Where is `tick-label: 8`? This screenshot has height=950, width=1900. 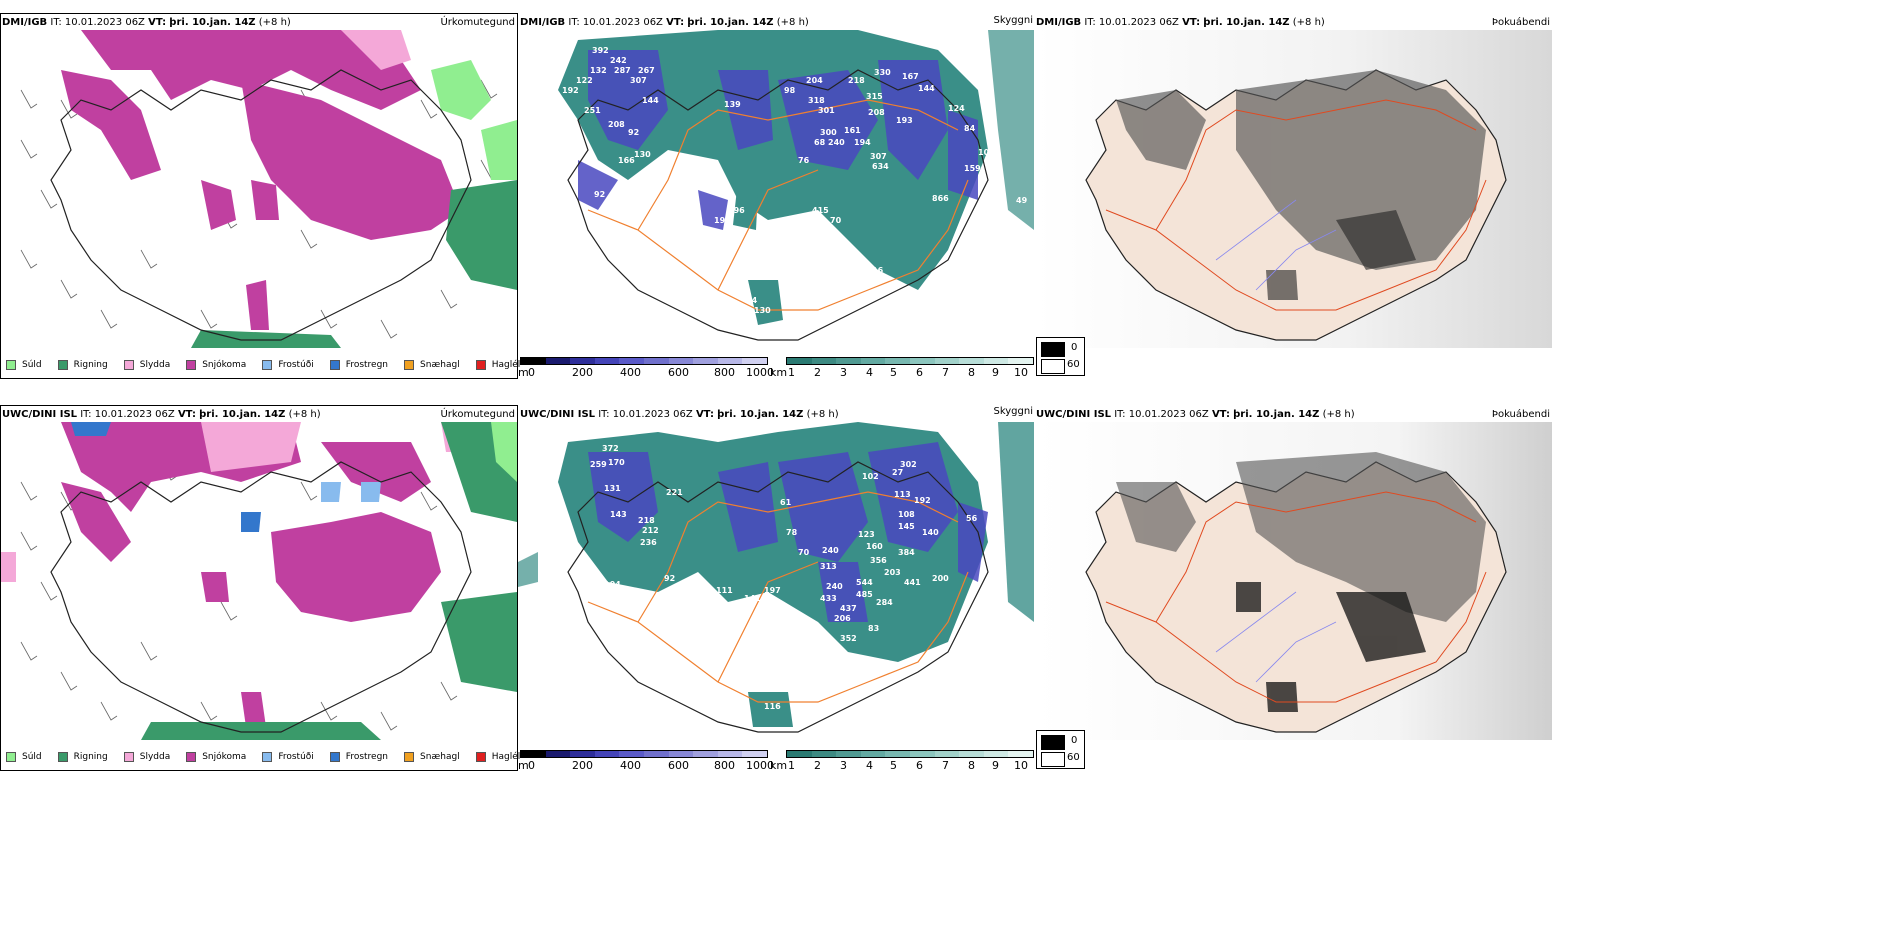 tick-label: 8 is located at coordinates (971, 372).